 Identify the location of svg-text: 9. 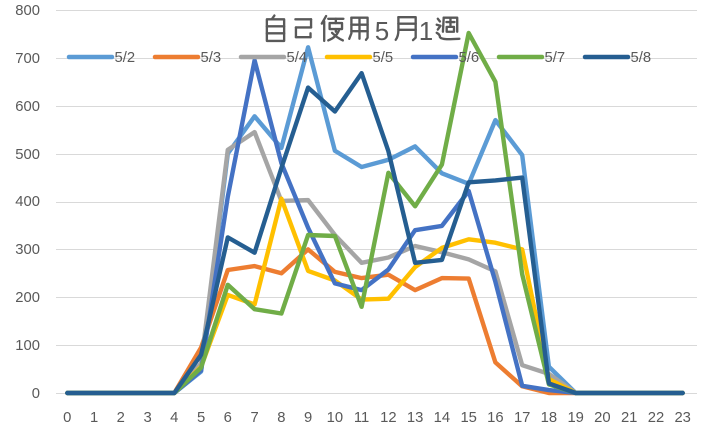
(308, 418).